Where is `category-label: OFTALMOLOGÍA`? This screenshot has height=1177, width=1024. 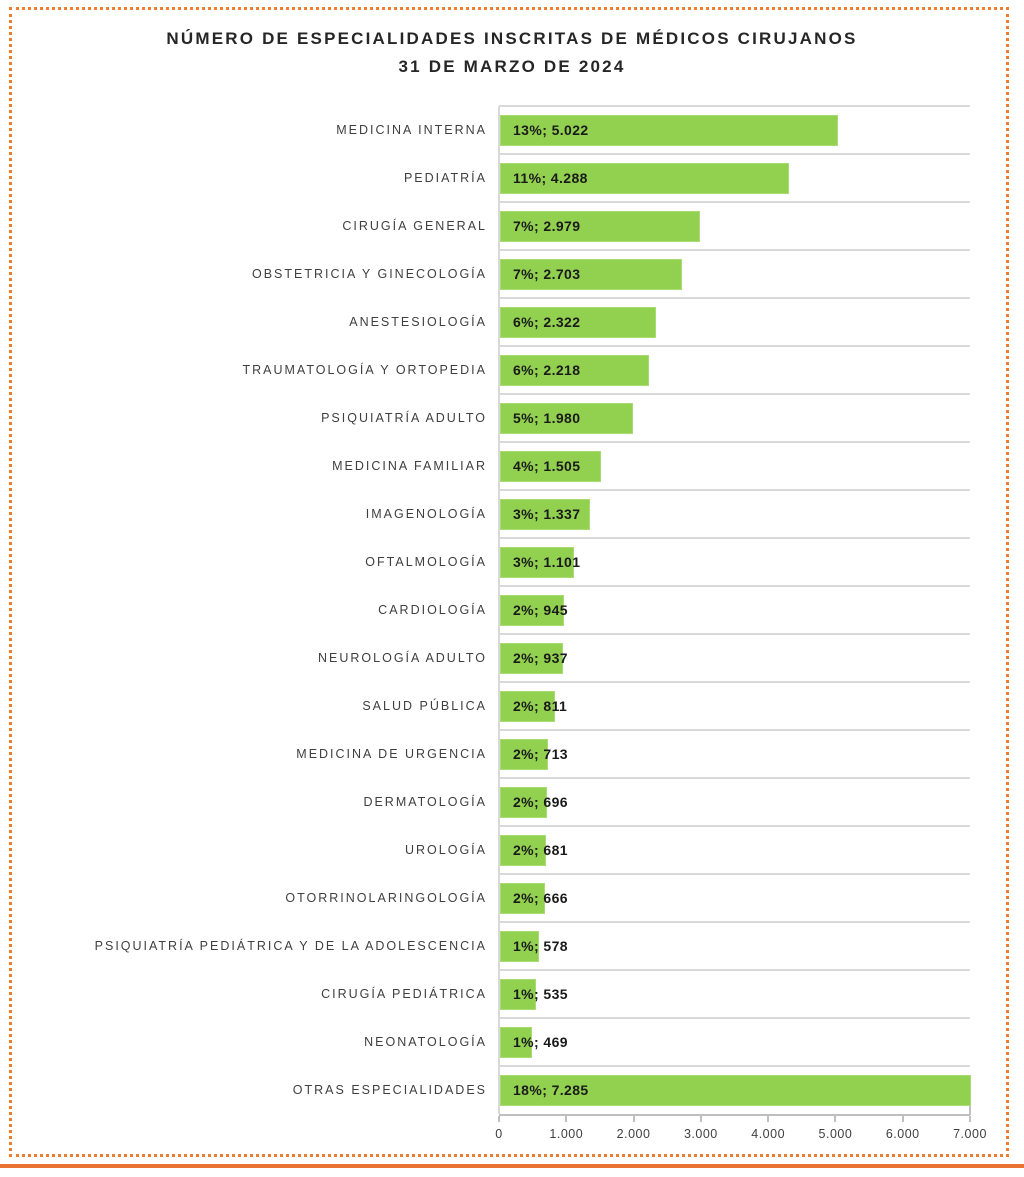 category-label: OFTALMOLOGÍA is located at coordinates (426, 562).